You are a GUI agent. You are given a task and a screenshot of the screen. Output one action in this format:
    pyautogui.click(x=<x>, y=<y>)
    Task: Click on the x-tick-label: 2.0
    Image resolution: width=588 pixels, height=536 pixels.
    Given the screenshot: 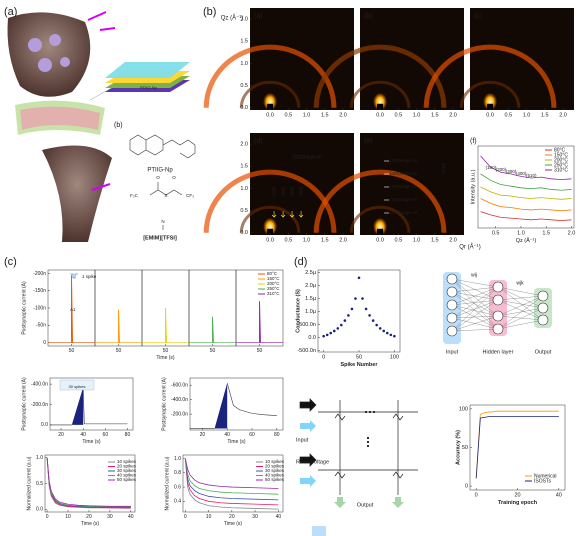 What is the action you would take?
    pyautogui.click(x=343, y=115)
    